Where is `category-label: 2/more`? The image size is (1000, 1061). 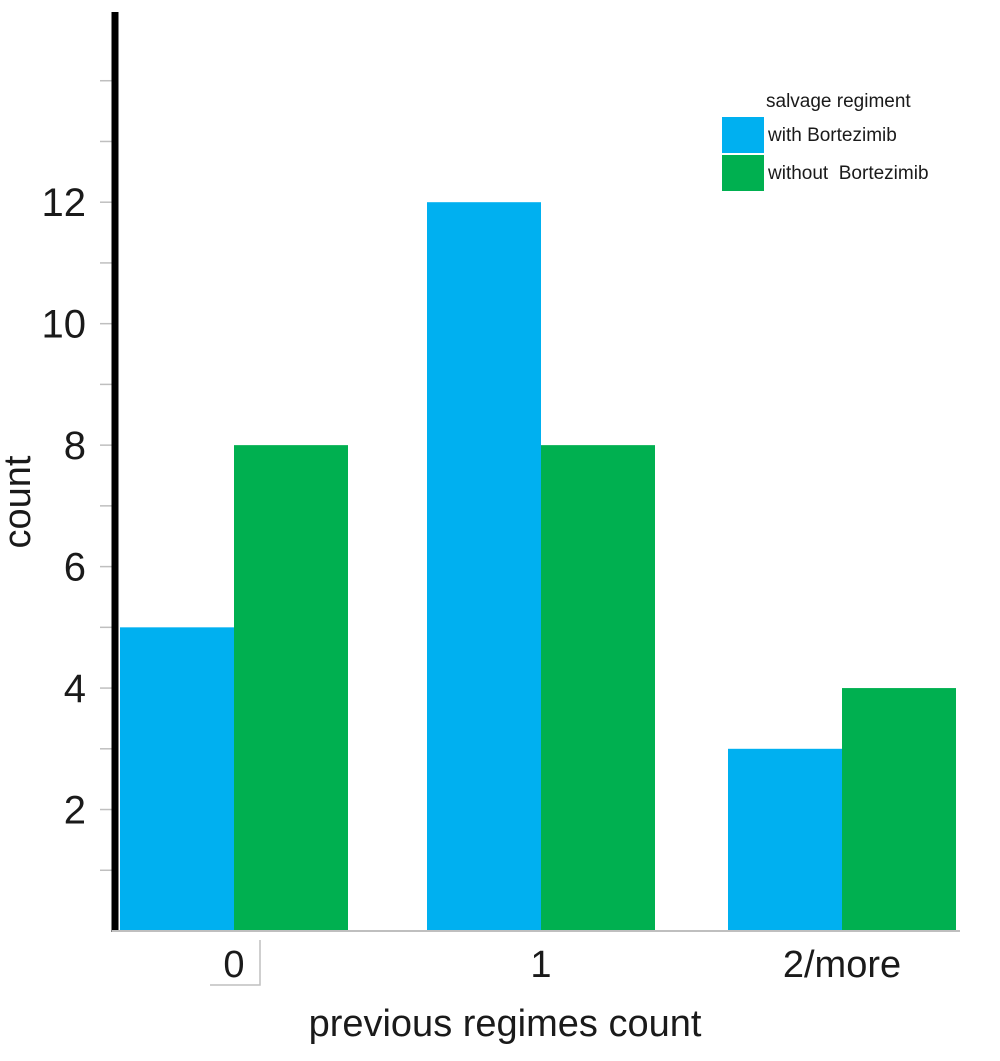
category-label: 2/more is located at coordinates (842, 965).